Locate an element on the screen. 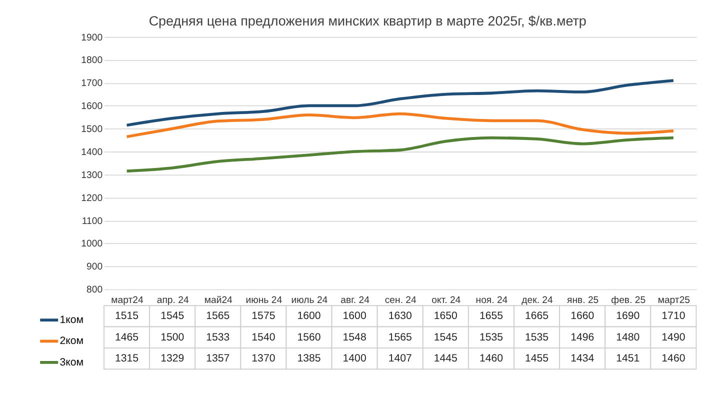 This screenshot has width=702, height=398. data-label: 1465 is located at coordinates (127, 337).